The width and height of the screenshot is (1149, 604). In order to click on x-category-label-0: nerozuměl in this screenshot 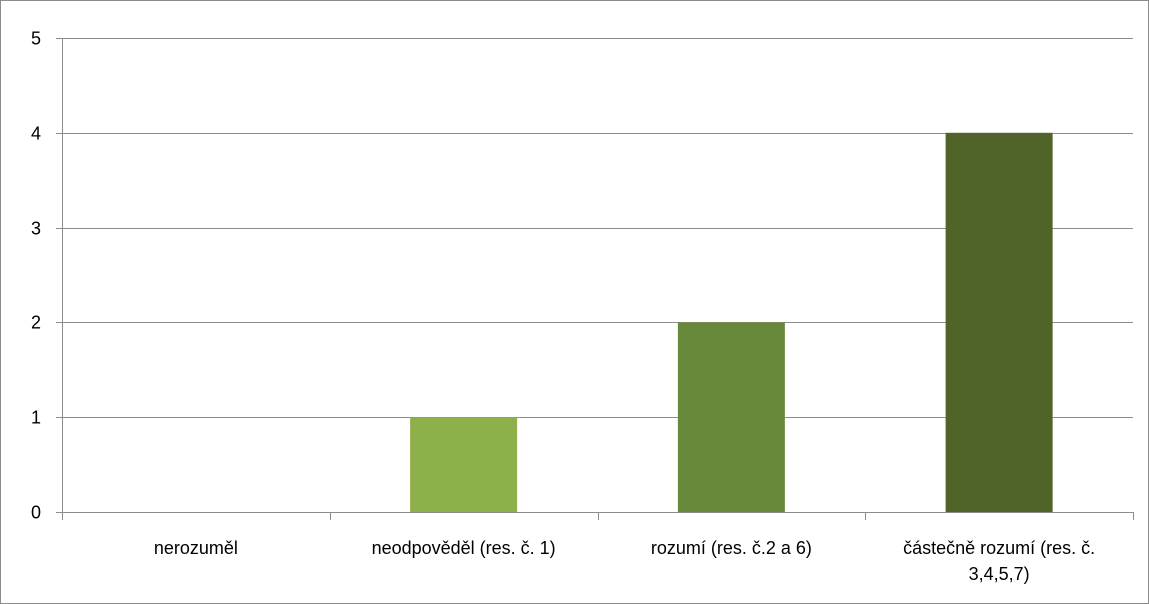, I will do `click(196, 548)`.